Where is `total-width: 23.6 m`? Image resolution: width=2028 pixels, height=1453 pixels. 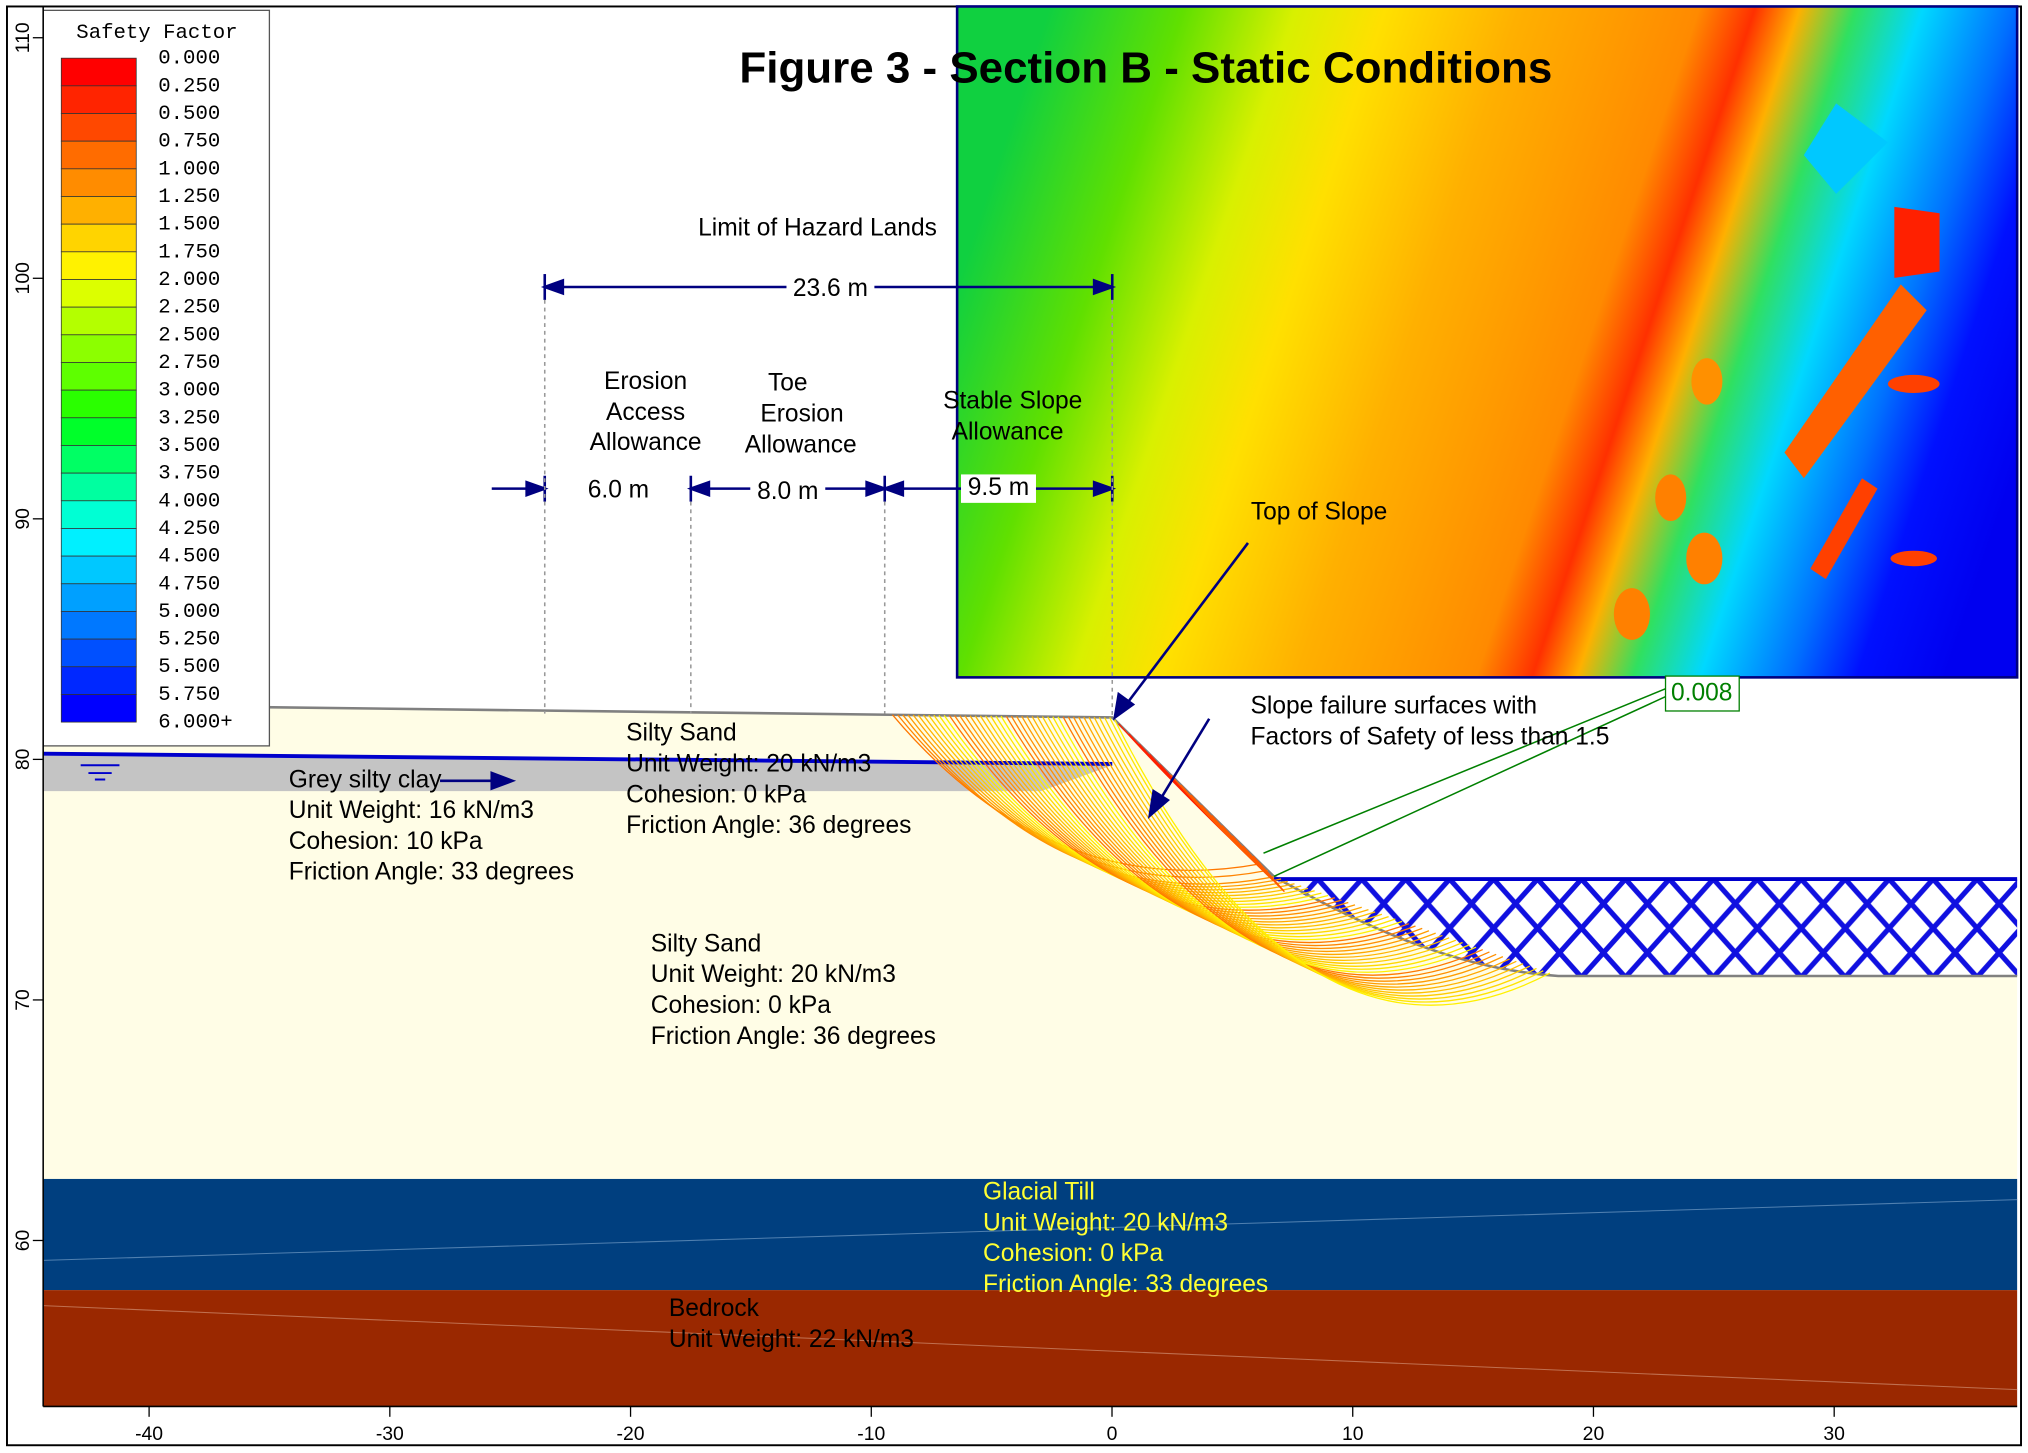
total-width: 23.6 m is located at coordinates (830, 288).